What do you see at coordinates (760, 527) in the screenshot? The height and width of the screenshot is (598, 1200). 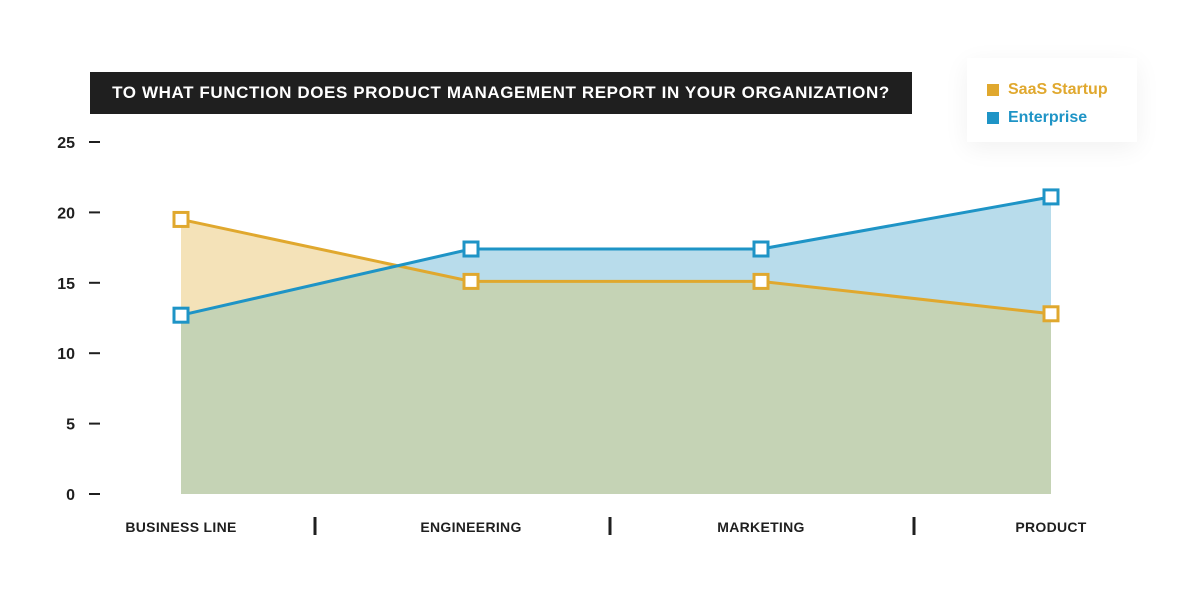 I see `x-tick-label-2: MARKETING` at bounding box center [760, 527].